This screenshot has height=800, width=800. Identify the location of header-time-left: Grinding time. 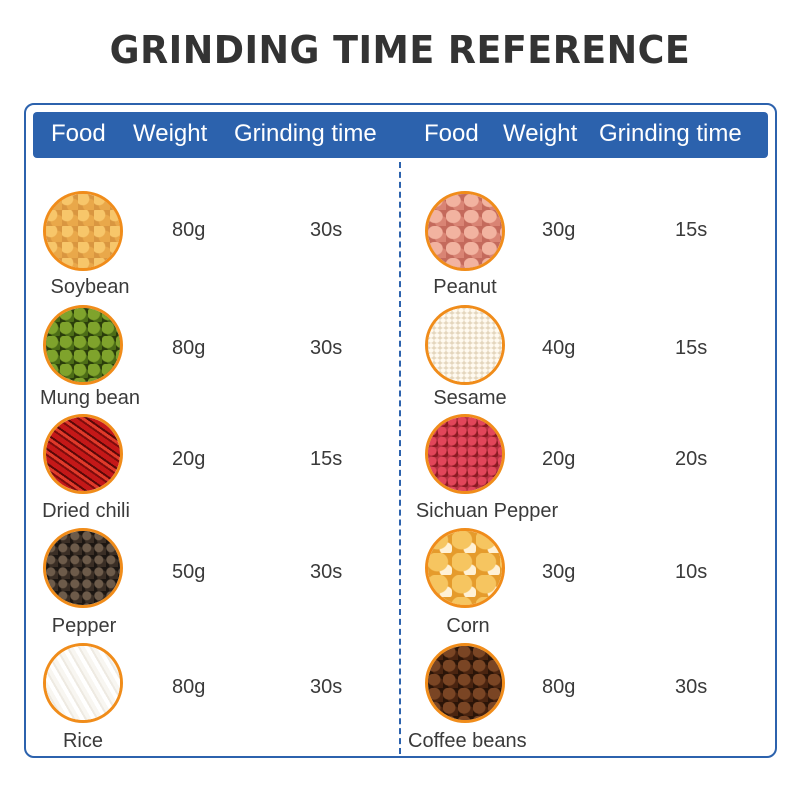
(305, 133).